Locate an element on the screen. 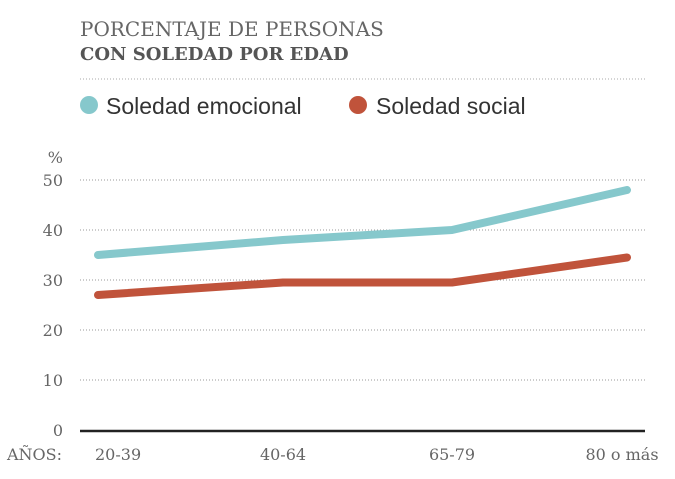 Image resolution: width=675 pixels, height=479 pixels. y-axis-ticks: 0 10 20 30 40 50 is located at coordinates (53, 305).